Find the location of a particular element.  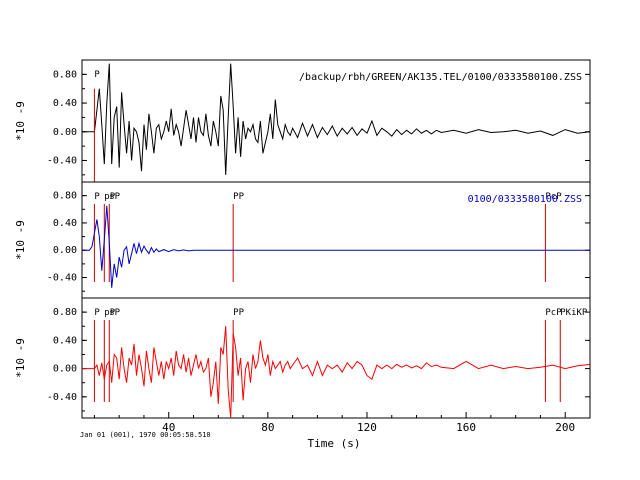

timestamp-footer: Jan 01 (001), 1970 00:05:58.510 is located at coordinates (145, 435).